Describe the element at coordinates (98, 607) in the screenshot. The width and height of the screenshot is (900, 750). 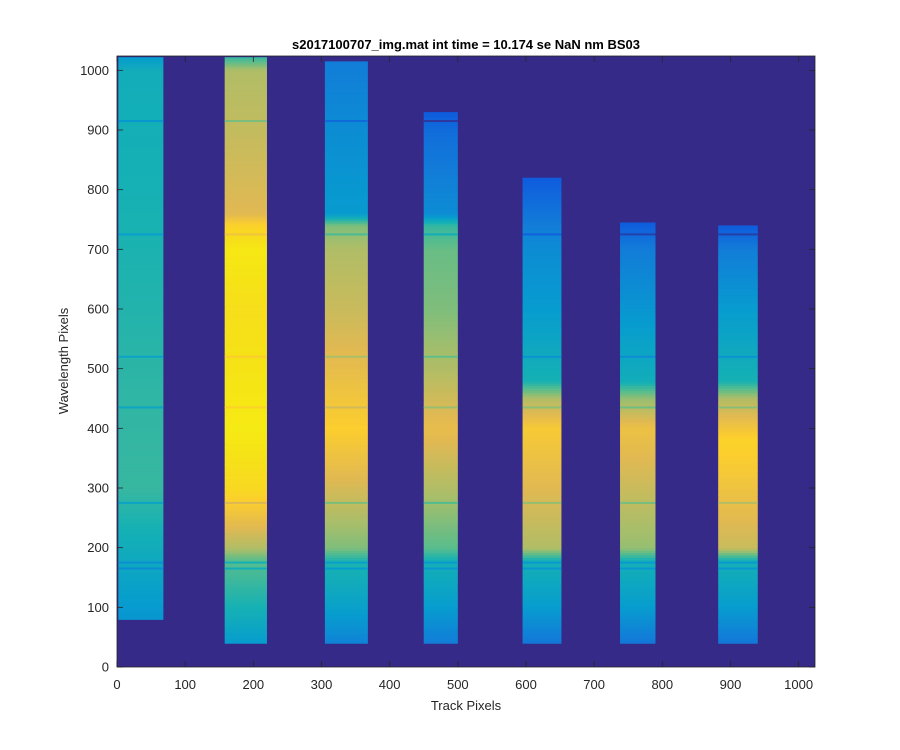
I see `y-tick-label: 100` at that location.